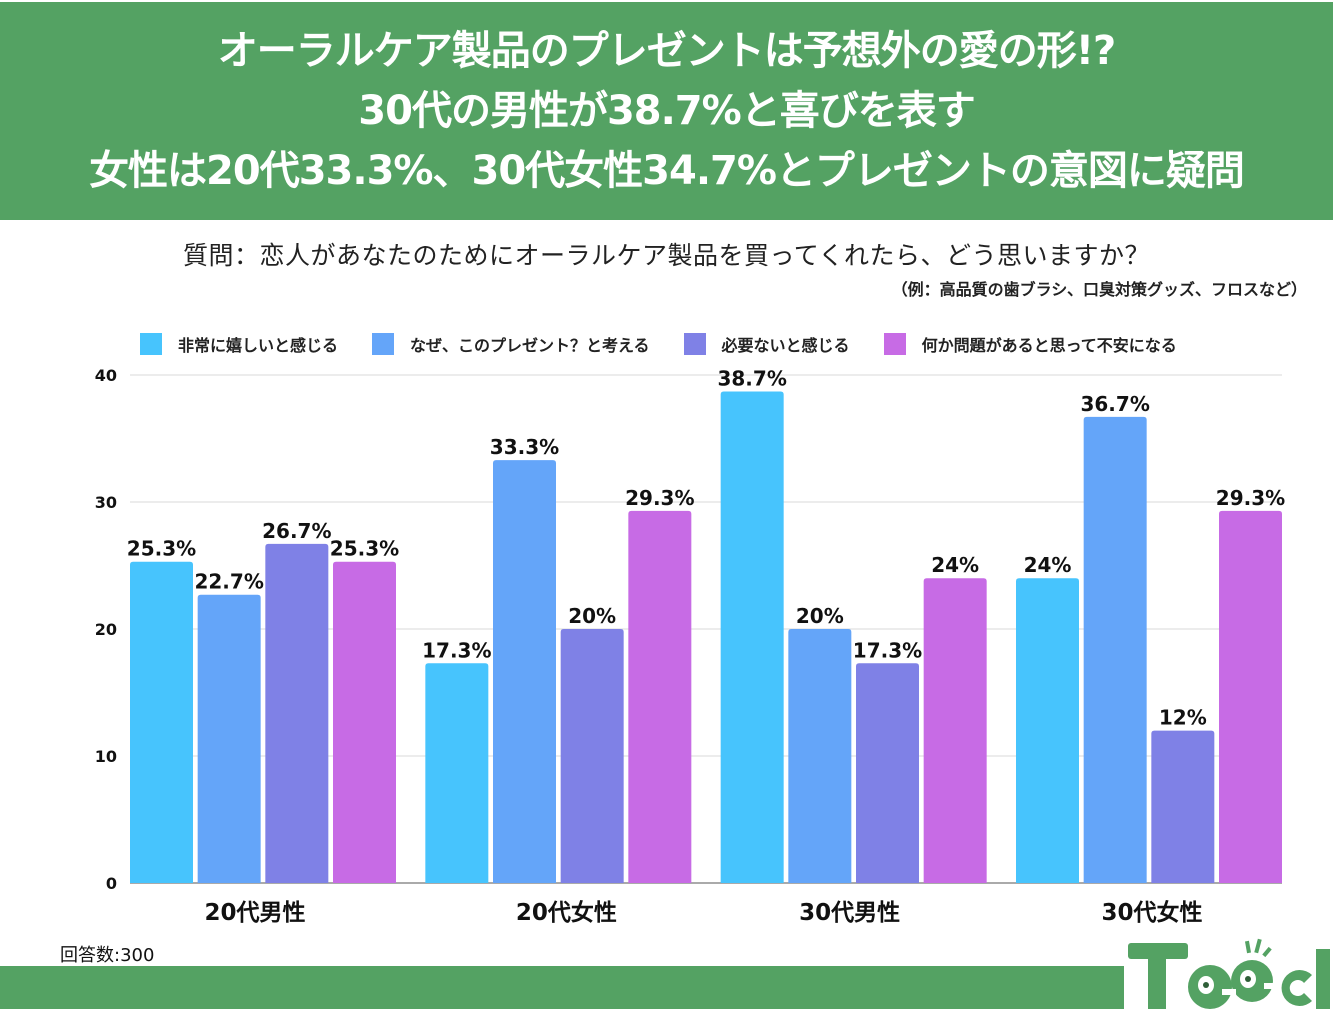  I want to click on legend-item: 必要ないと感じる, so click(766, 344).